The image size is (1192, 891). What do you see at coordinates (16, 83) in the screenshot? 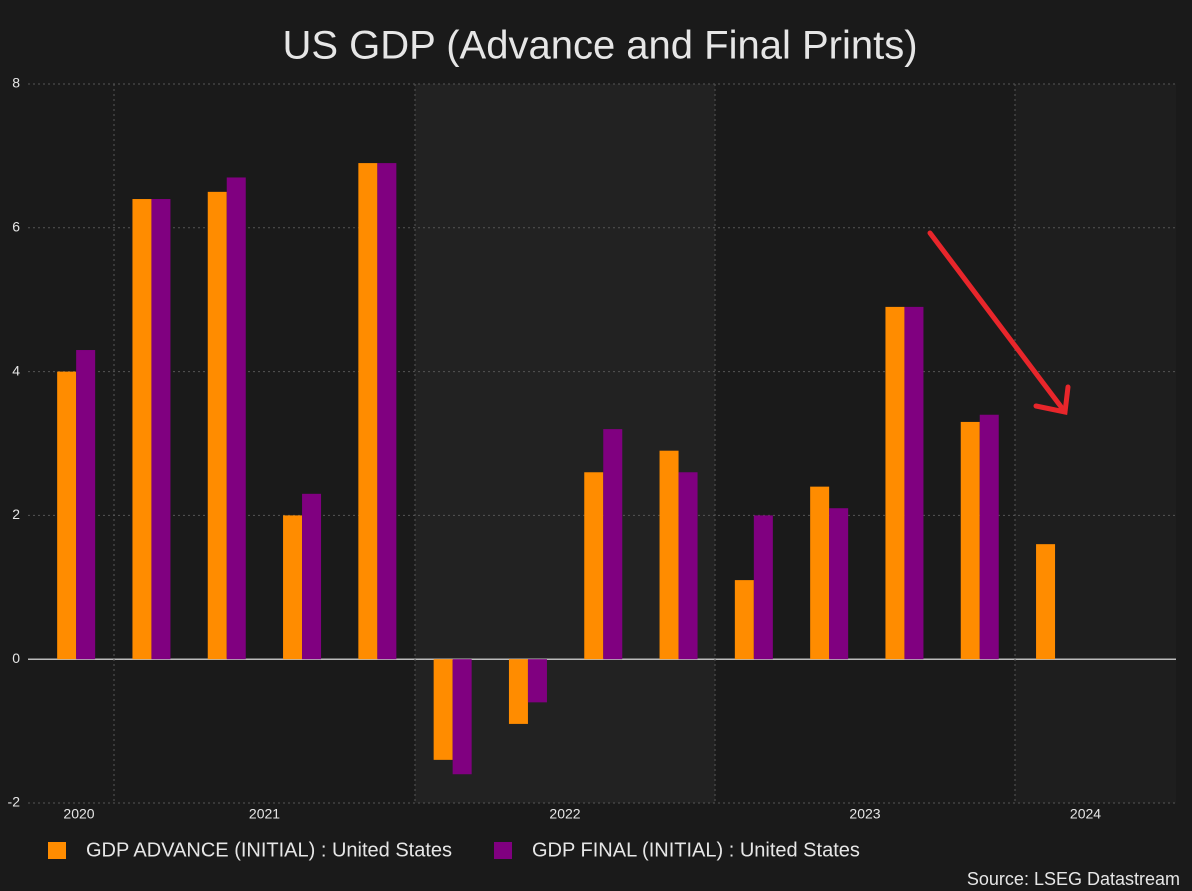
I see `y-tick-label: 8` at bounding box center [16, 83].